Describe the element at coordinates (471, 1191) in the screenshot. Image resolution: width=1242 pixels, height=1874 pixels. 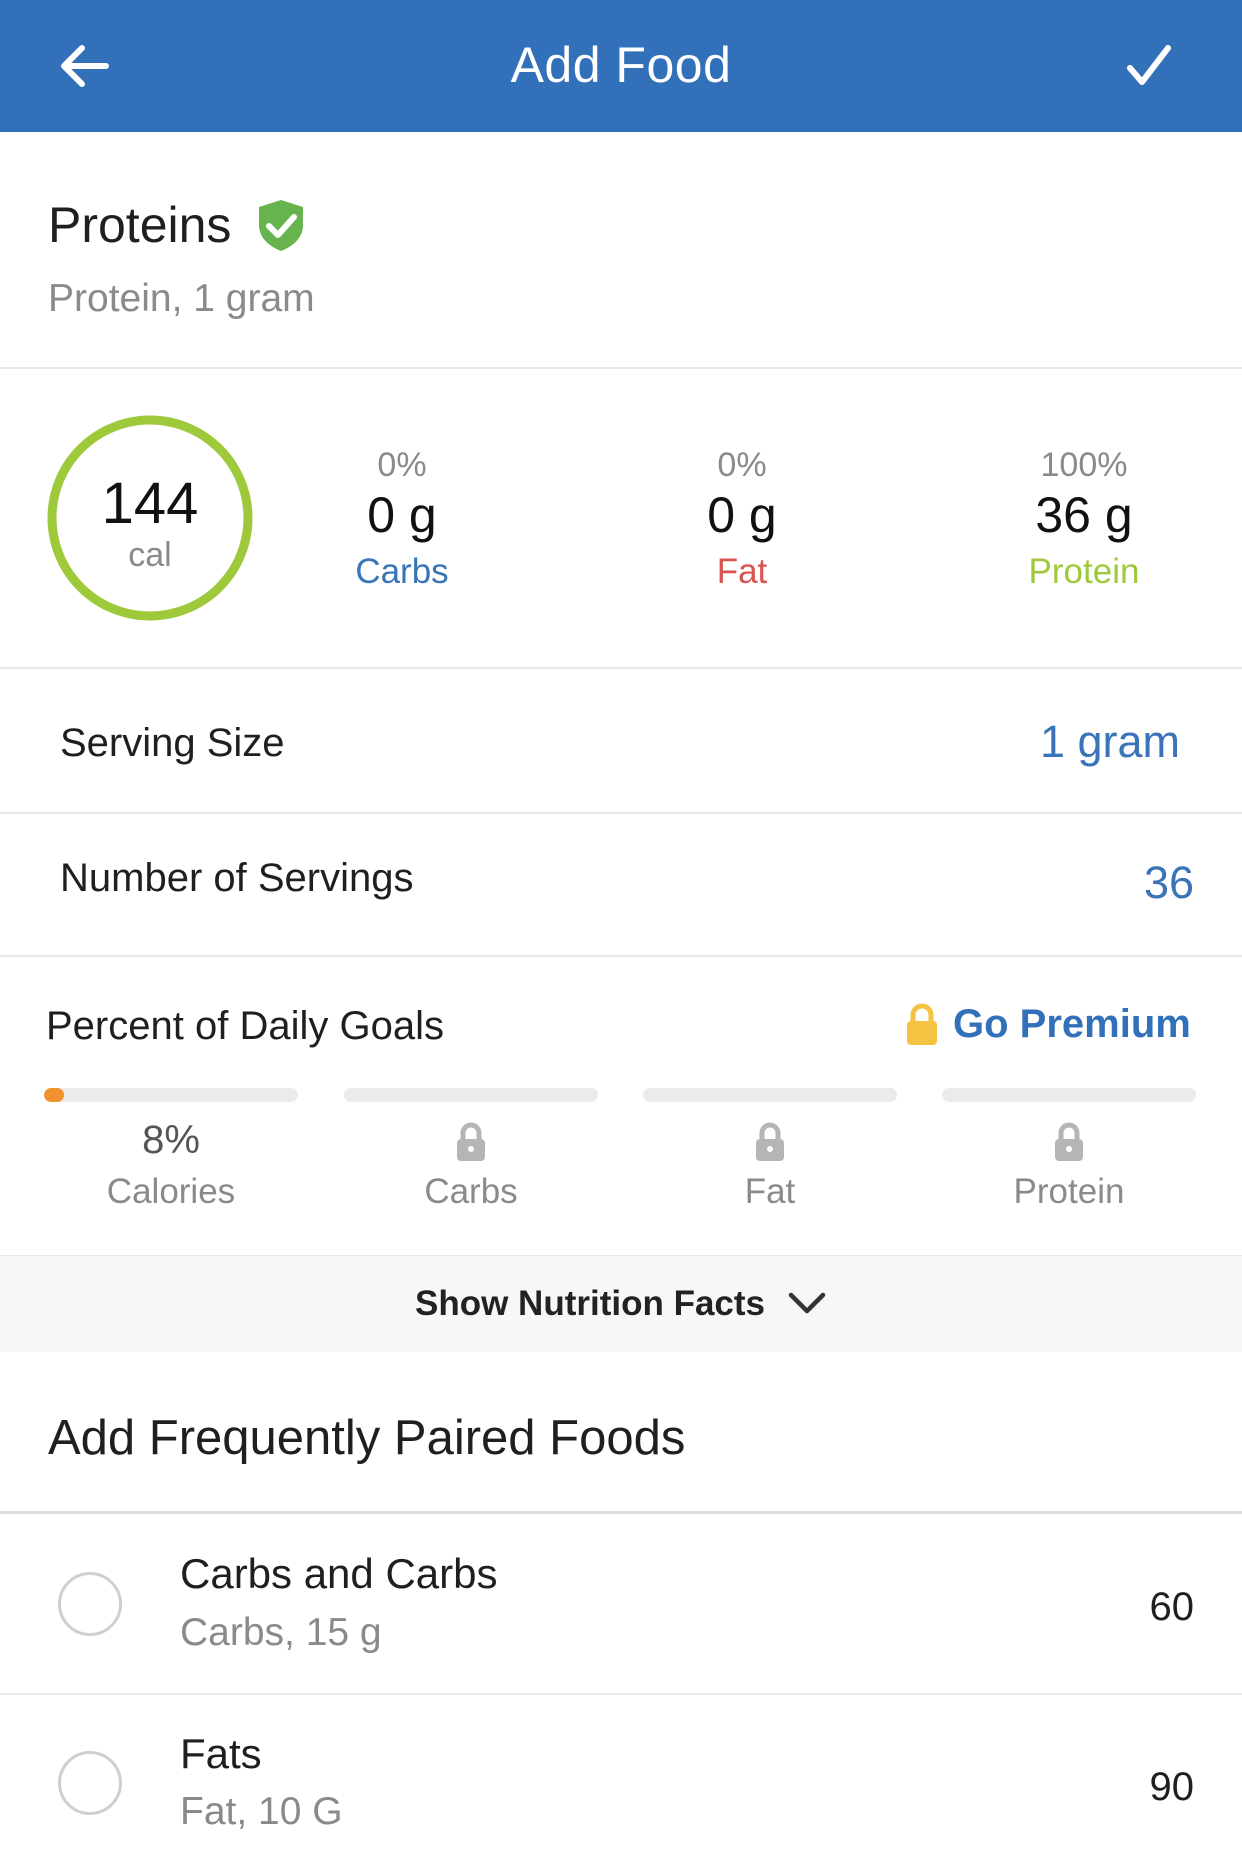
I see `goal-name-carbs: Carbs` at that location.